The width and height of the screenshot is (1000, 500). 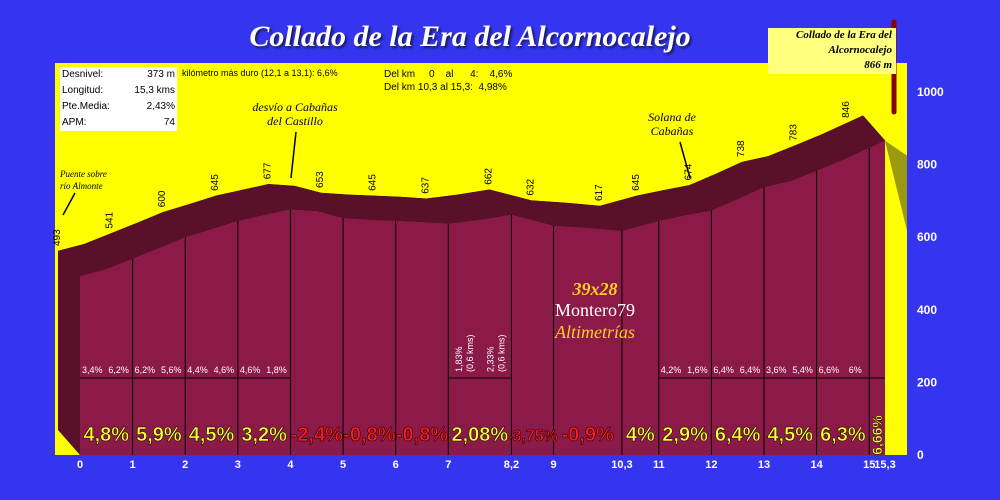 What do you see at coordinates (488, 176) in the screenshot?
I see `altitude-label: 662` at bounding box center [488, 176].